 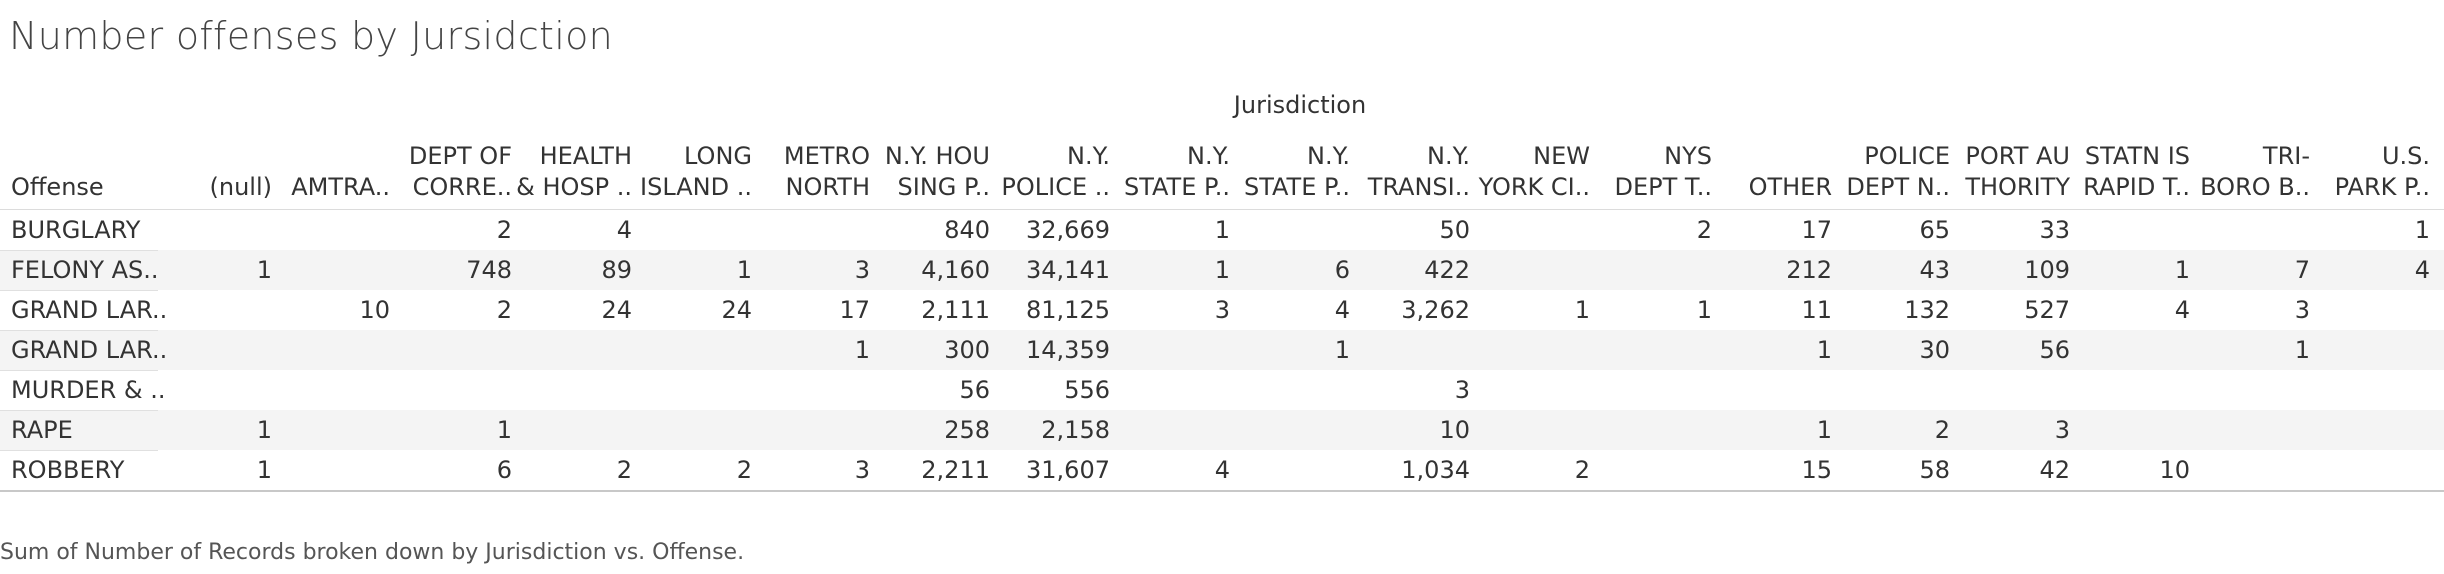 I want to click on table-cell: 43, so click(x=1934, y=270).